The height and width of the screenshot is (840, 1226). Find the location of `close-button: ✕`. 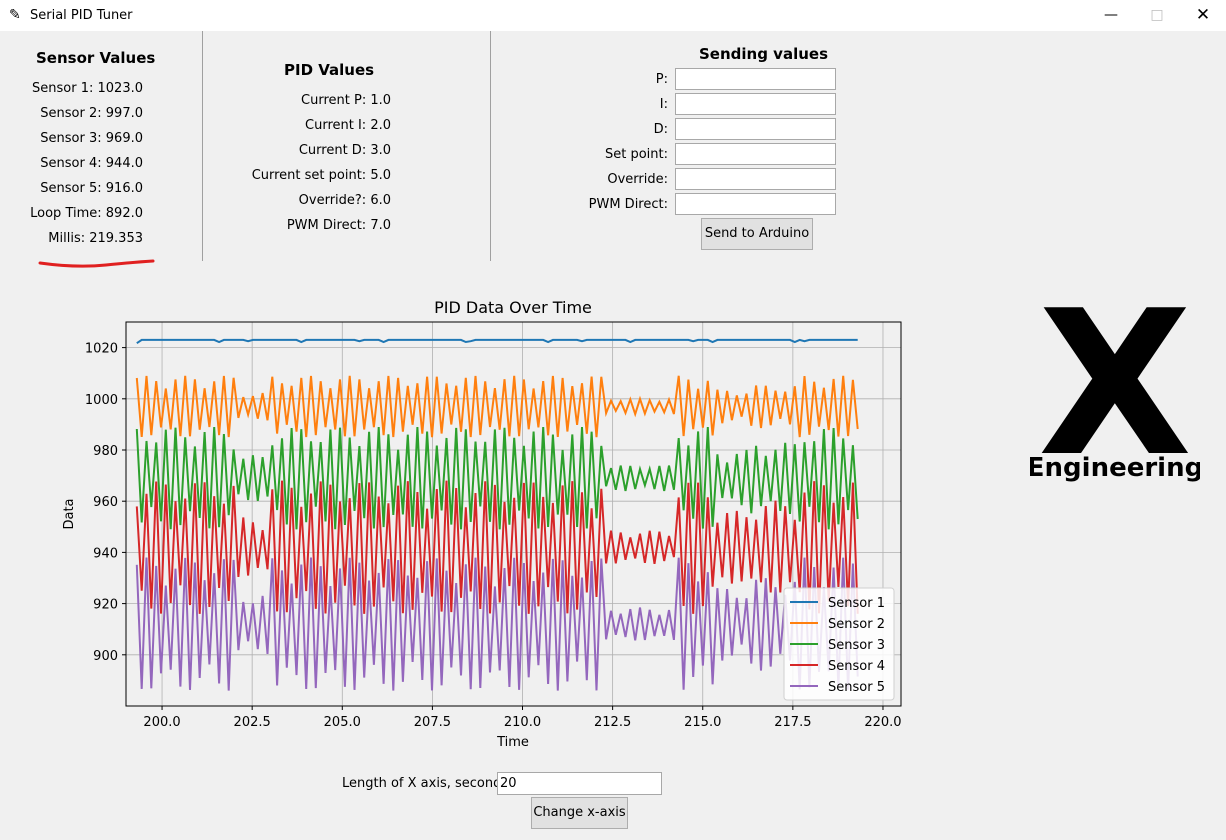

close-button: ✕ is located at coordinates (1203, 15).